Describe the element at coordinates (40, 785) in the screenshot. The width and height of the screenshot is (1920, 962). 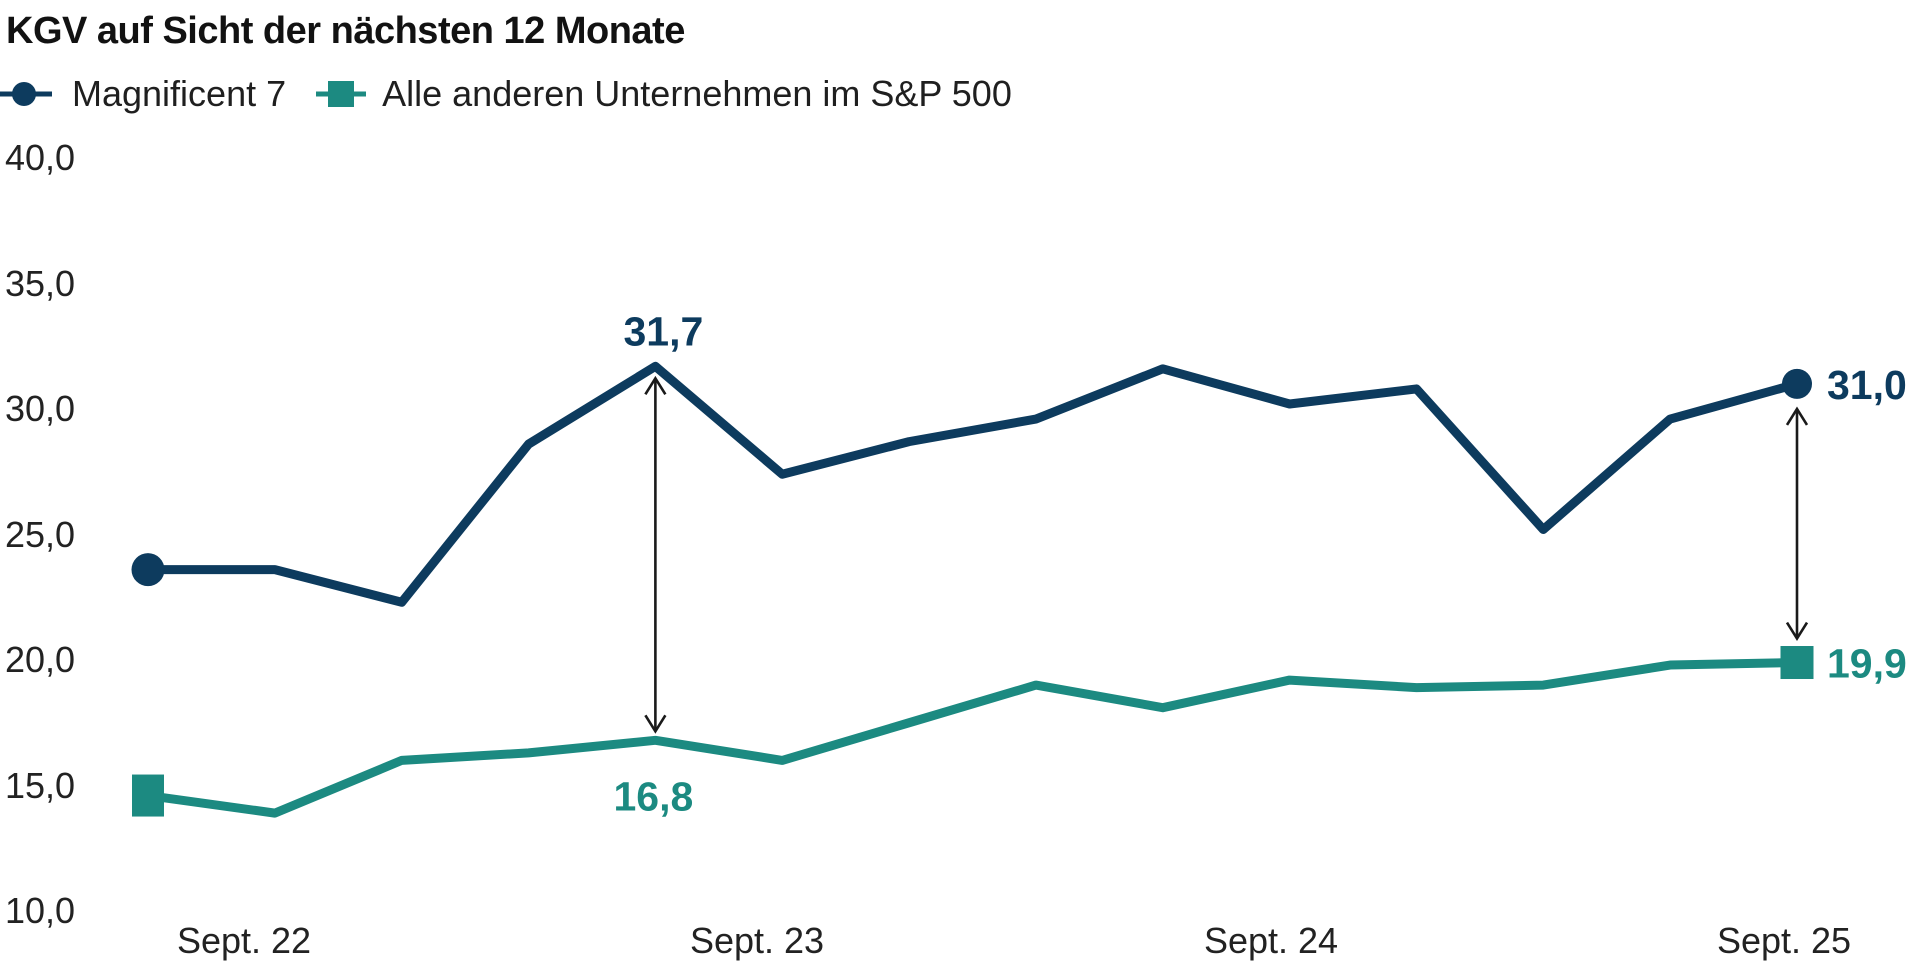
I see `y-axis-tick-label: 15,0` at that location.